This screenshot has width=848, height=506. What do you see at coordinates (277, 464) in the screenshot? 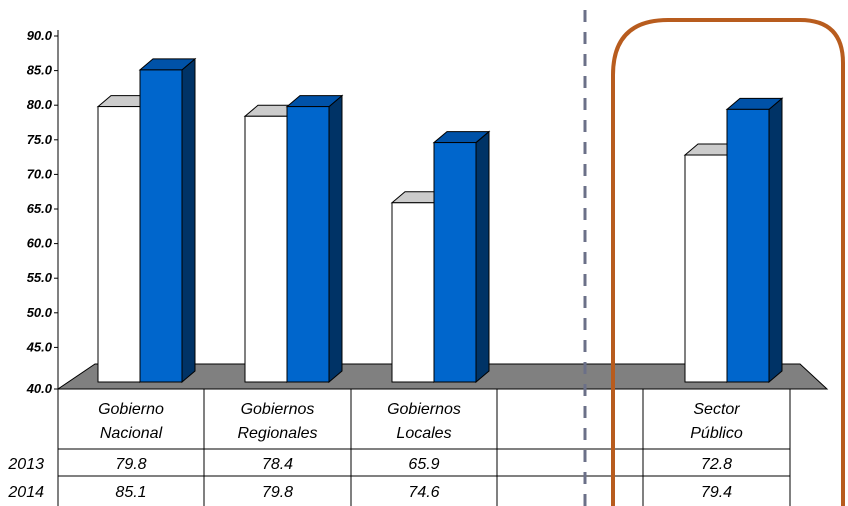
I see `data-label: 78.4` at bounding box center [277, 464].